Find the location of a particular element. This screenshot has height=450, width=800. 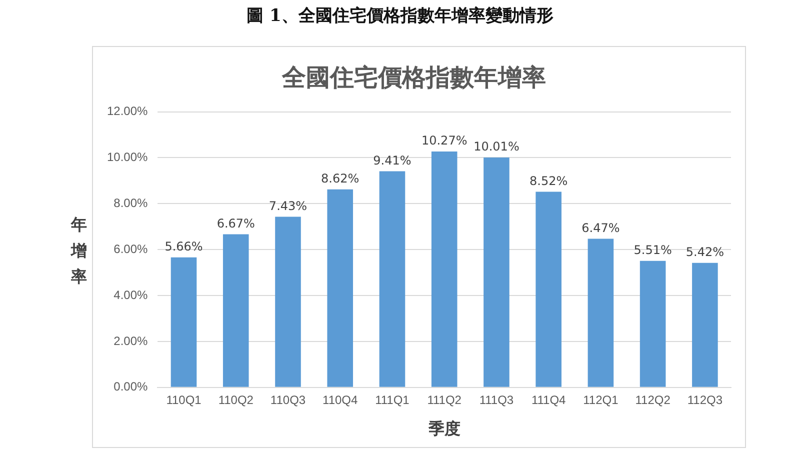

data-label: 6.47% is located at coordinates (601, 227).